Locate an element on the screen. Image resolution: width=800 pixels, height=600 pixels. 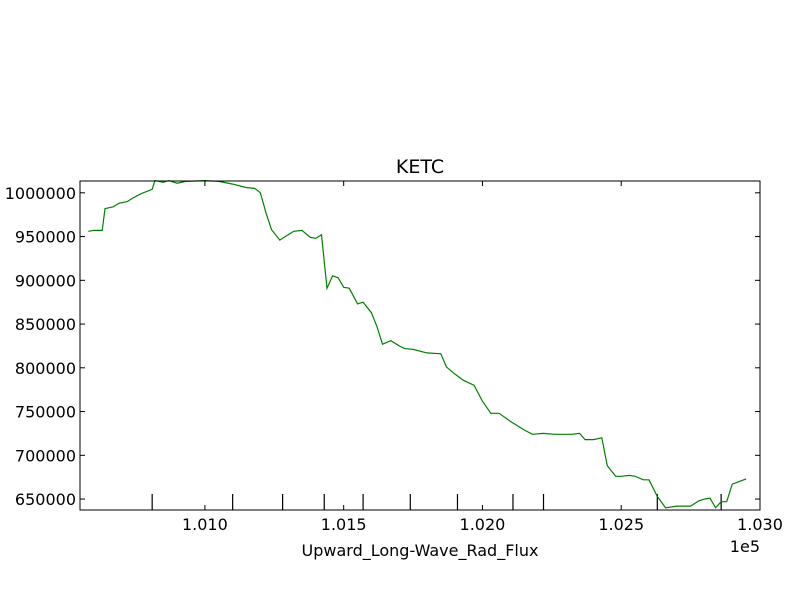
rug-ticks is located at coordinates (436, 502).